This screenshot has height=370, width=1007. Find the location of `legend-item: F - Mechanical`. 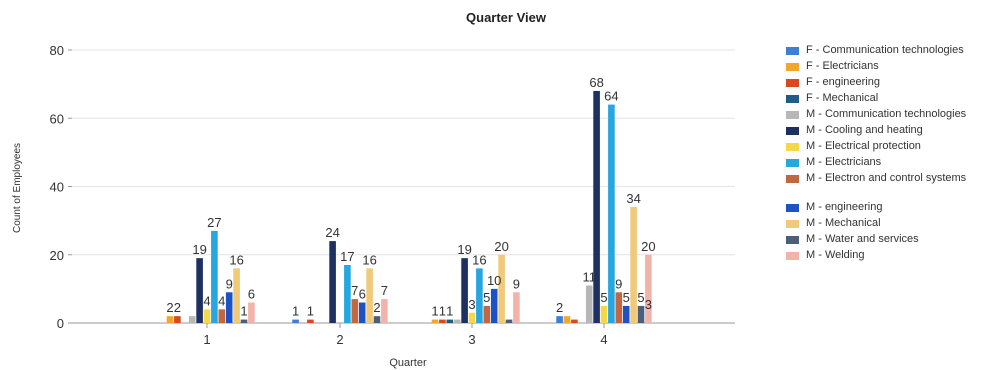

legend-item: F - Mechanical is located at coordinates (896, 100).